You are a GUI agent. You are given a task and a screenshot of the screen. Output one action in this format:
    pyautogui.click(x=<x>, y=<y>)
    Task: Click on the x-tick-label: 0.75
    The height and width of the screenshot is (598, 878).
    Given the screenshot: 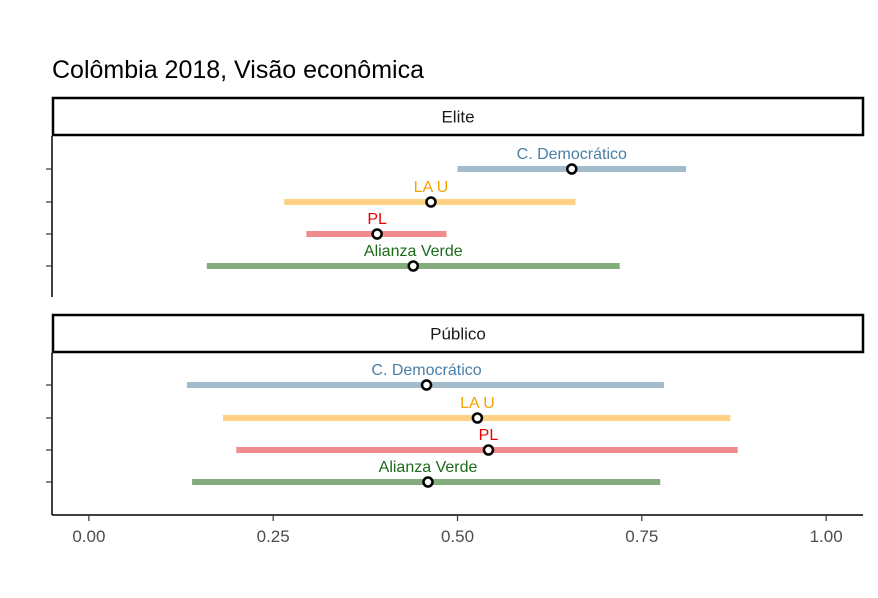 What is the action you would take?
    pyautogui.click(x=641, y=536)
    